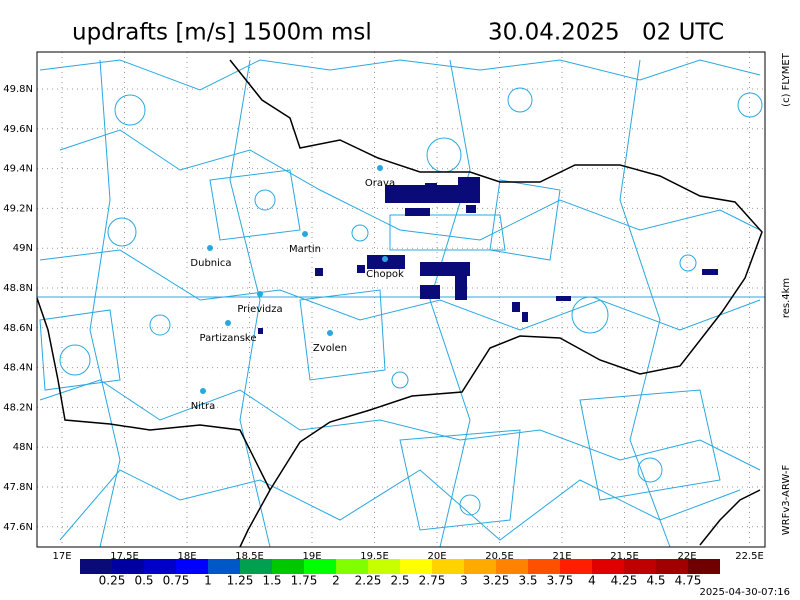 This screenshot has height=600, width=800. I want to click on colorbar-label: 1.25, so click(240, 581).